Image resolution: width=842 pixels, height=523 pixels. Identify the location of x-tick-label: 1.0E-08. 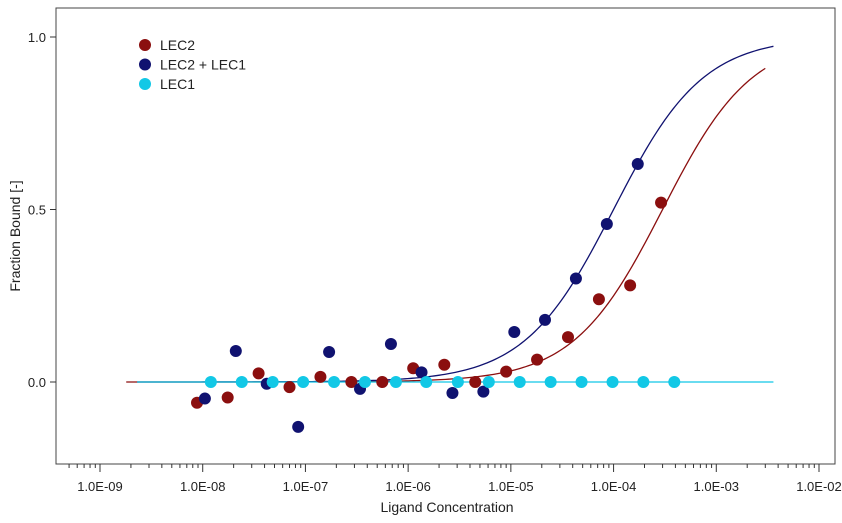
(203, 486).